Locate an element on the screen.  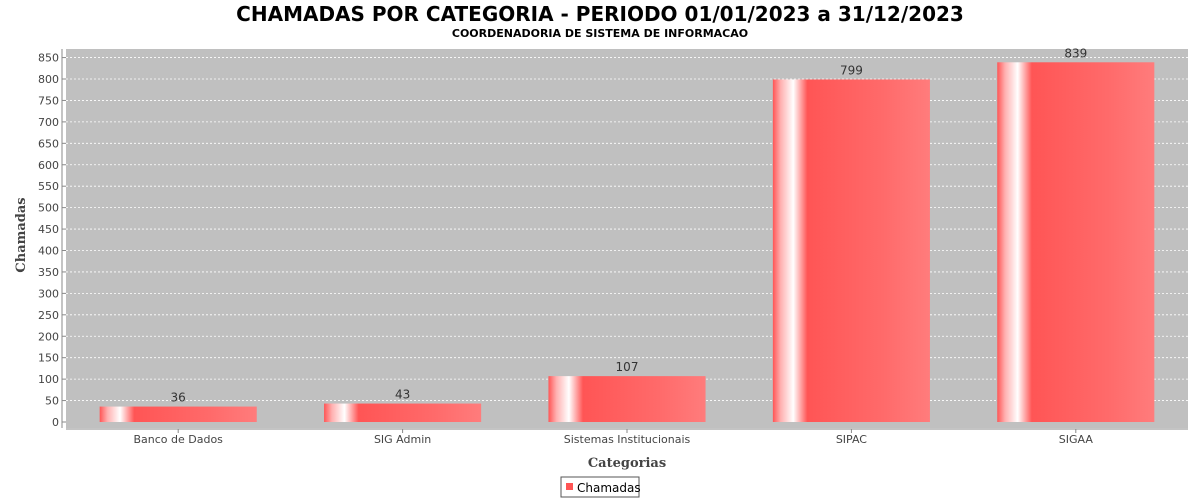
y-tick-label: 300 is located at coordinates (48, 293).